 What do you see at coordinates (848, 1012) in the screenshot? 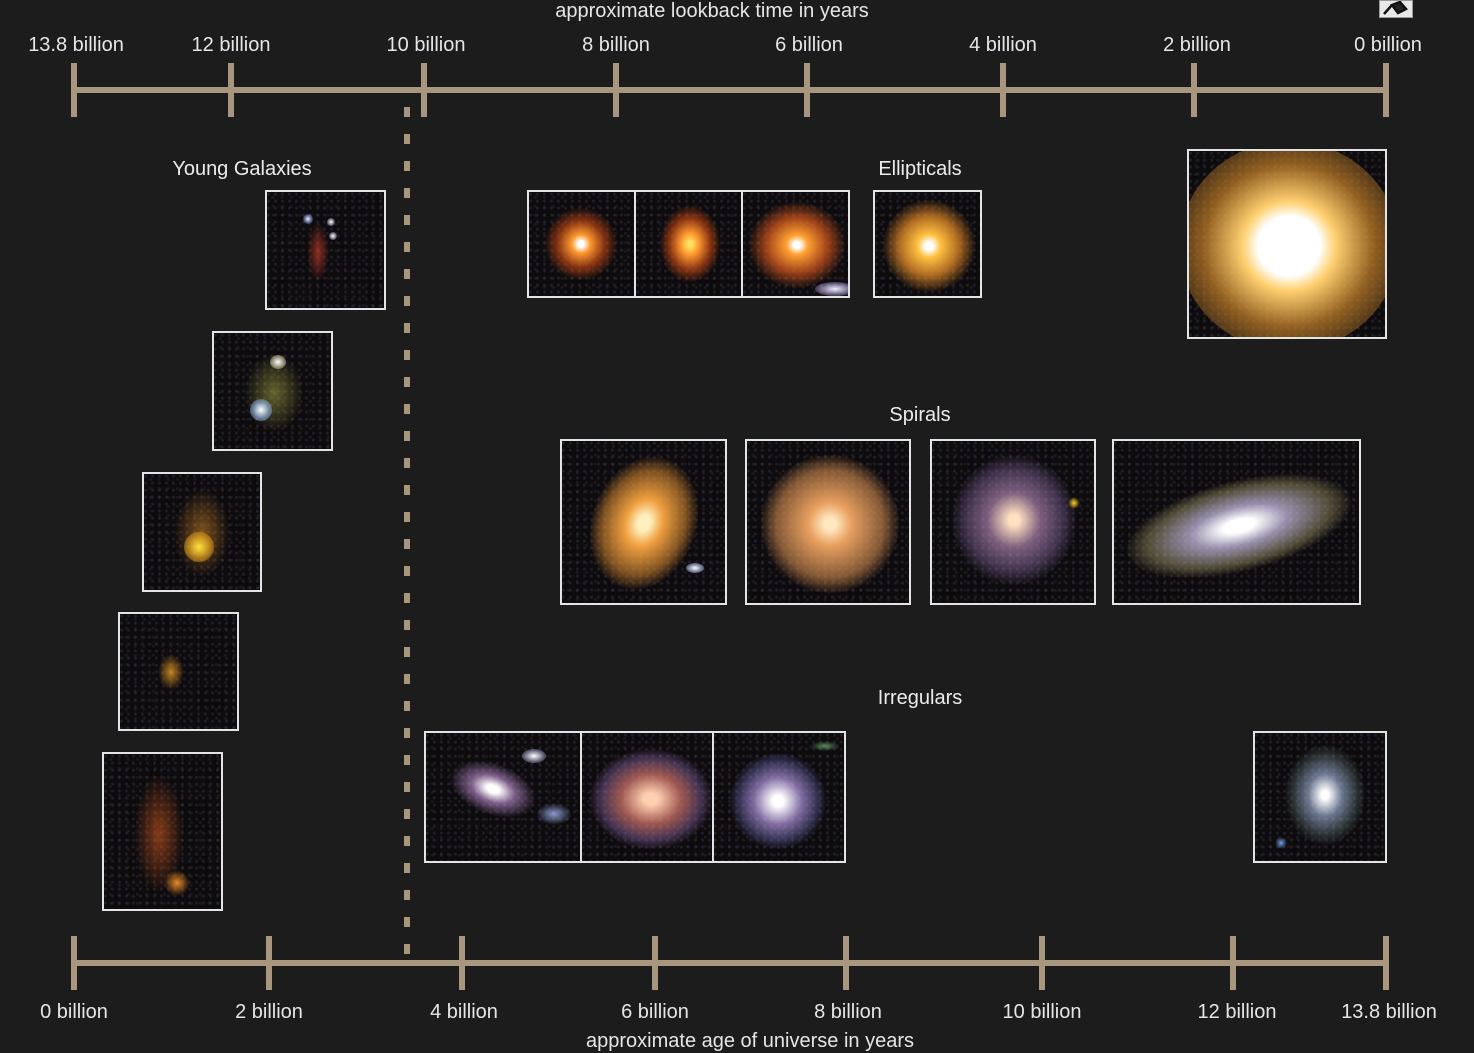
I see `bottom-tick-label: 8 billion` at bounding box center [848, 1012].